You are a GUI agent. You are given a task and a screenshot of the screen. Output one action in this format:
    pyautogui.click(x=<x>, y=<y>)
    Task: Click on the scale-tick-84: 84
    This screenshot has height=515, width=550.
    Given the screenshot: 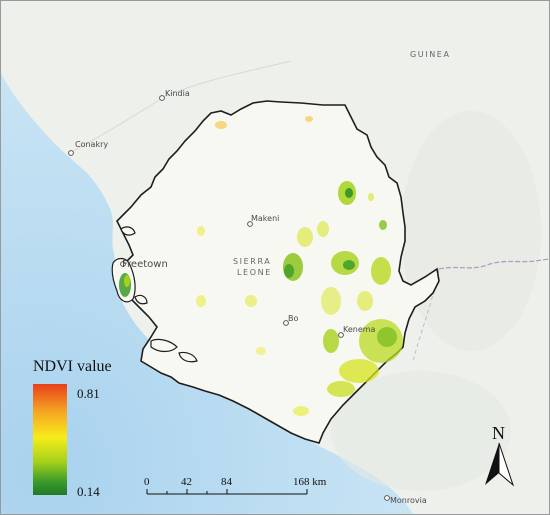 What is the action you would take?
    pyautogui.click(x=227, y=482)
    